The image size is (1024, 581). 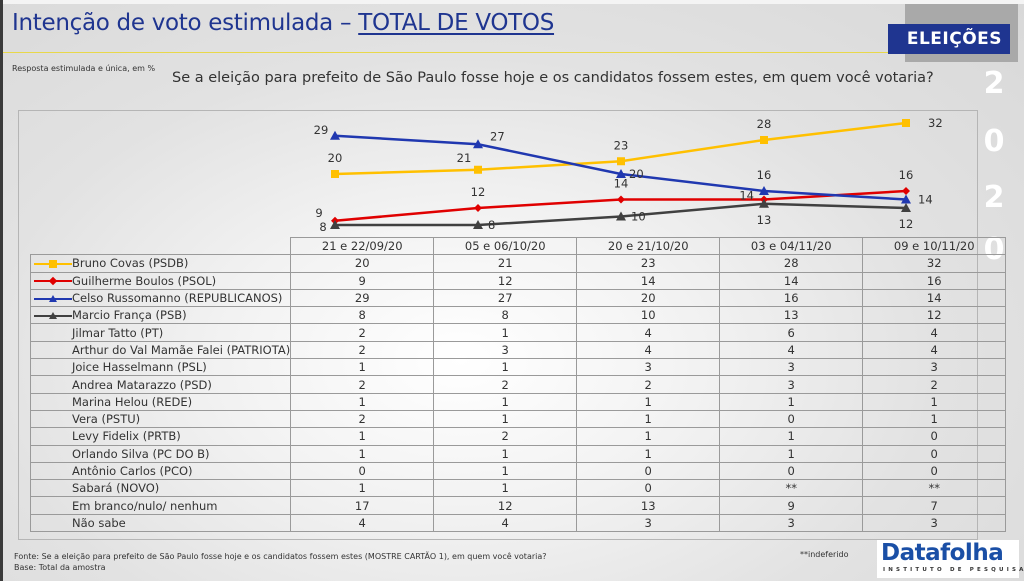 I want to click on row-label-text: Guilherme Boulos (PSOL), so click(x=144, y=280).